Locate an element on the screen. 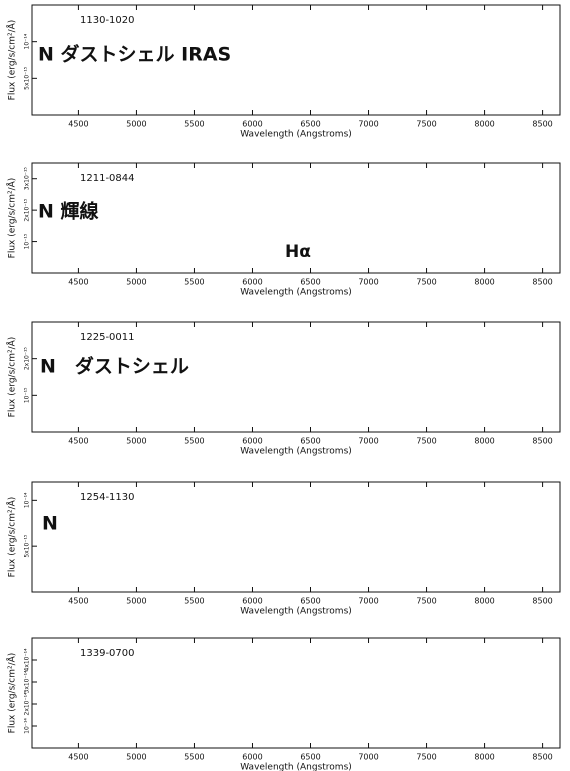 This screenshot has height=771, width=570. y-tick-label: 2x10⁻¹⁴ is located at coordinates (27, 704).